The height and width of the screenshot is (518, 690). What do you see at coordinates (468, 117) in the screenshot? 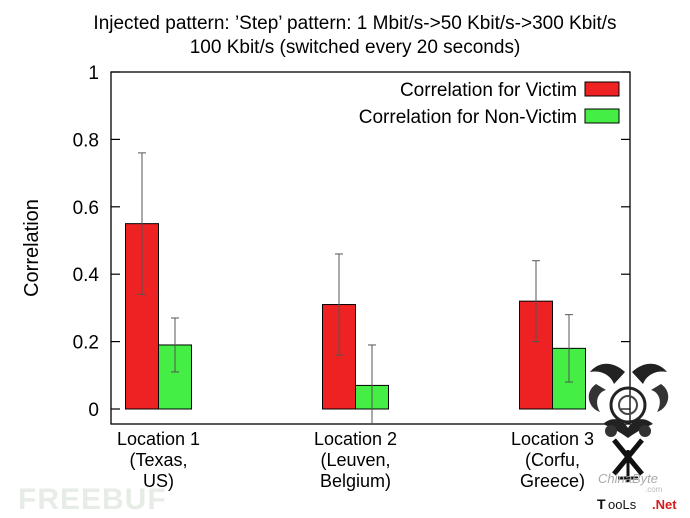
I see `legend-label: Correlation for Non-Victim` at bounding box center [468, 117].